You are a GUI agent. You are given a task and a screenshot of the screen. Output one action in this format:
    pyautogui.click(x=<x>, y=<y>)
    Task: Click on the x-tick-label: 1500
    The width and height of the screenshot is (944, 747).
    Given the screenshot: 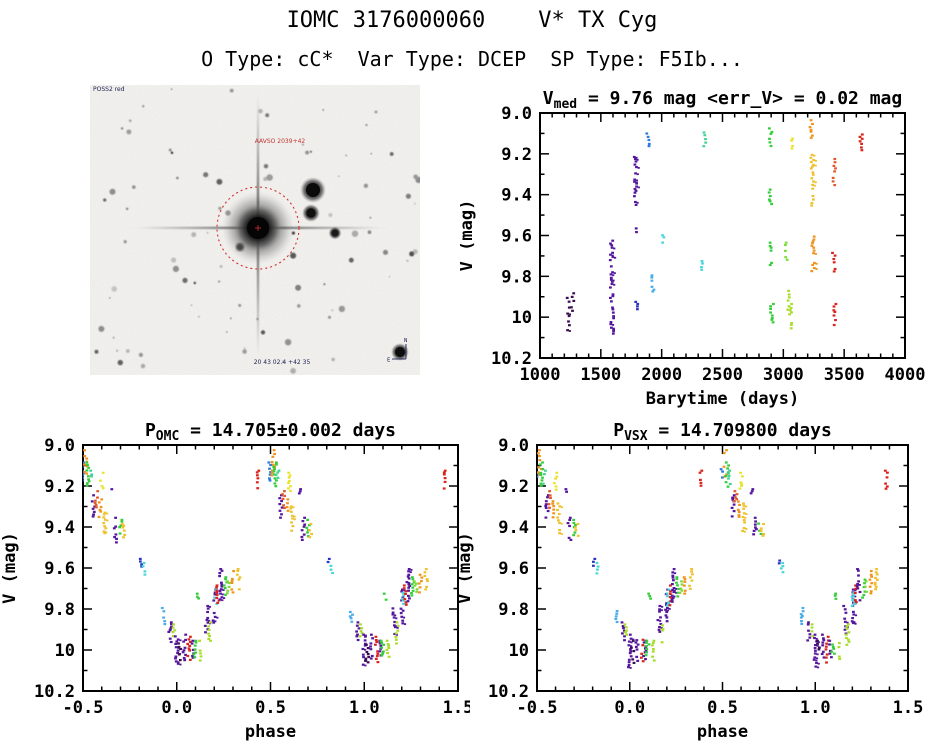 What is the action you would take?
    pyautogui.click(x=600, y=375)
    